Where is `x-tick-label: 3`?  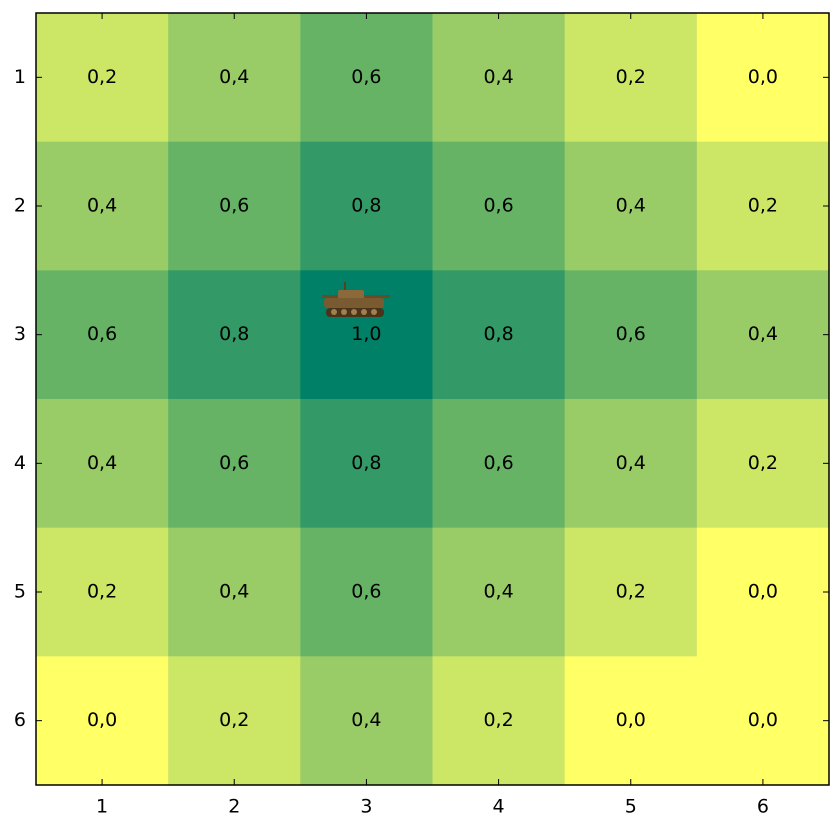 x-tick-label: 3 is located at coordinates (366, 807).